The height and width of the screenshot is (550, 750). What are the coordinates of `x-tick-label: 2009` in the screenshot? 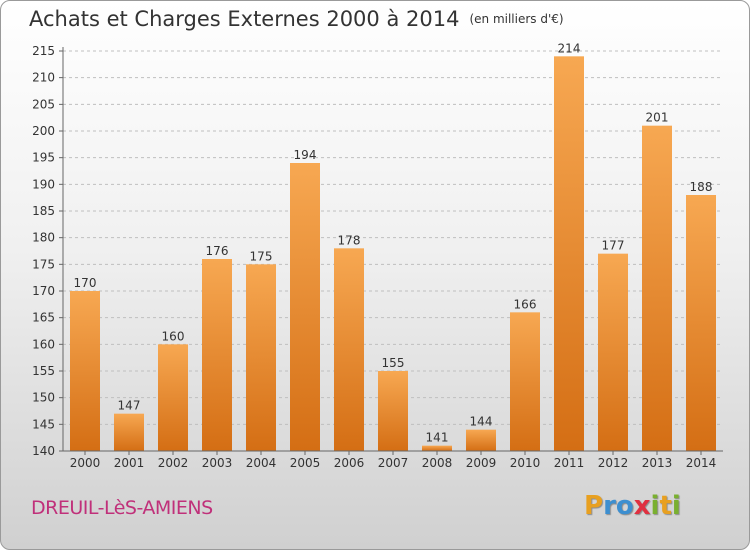 It's located at (481, 463).